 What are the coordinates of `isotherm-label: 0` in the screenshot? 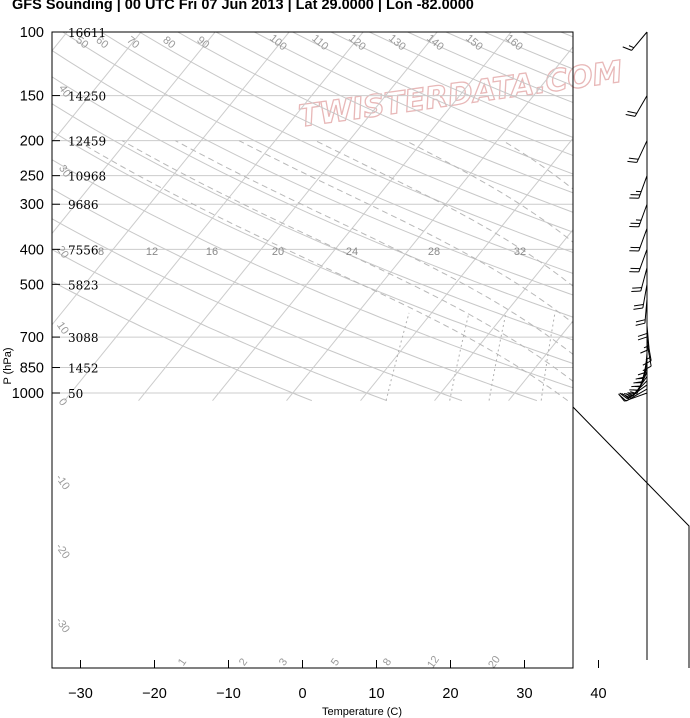 It's located at (62, 402).